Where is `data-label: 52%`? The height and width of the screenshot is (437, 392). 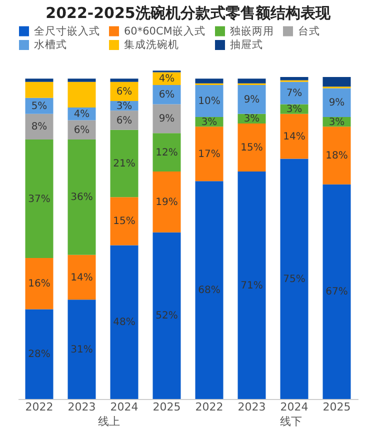
data-label: 52% is located at coordinates (167, 316).